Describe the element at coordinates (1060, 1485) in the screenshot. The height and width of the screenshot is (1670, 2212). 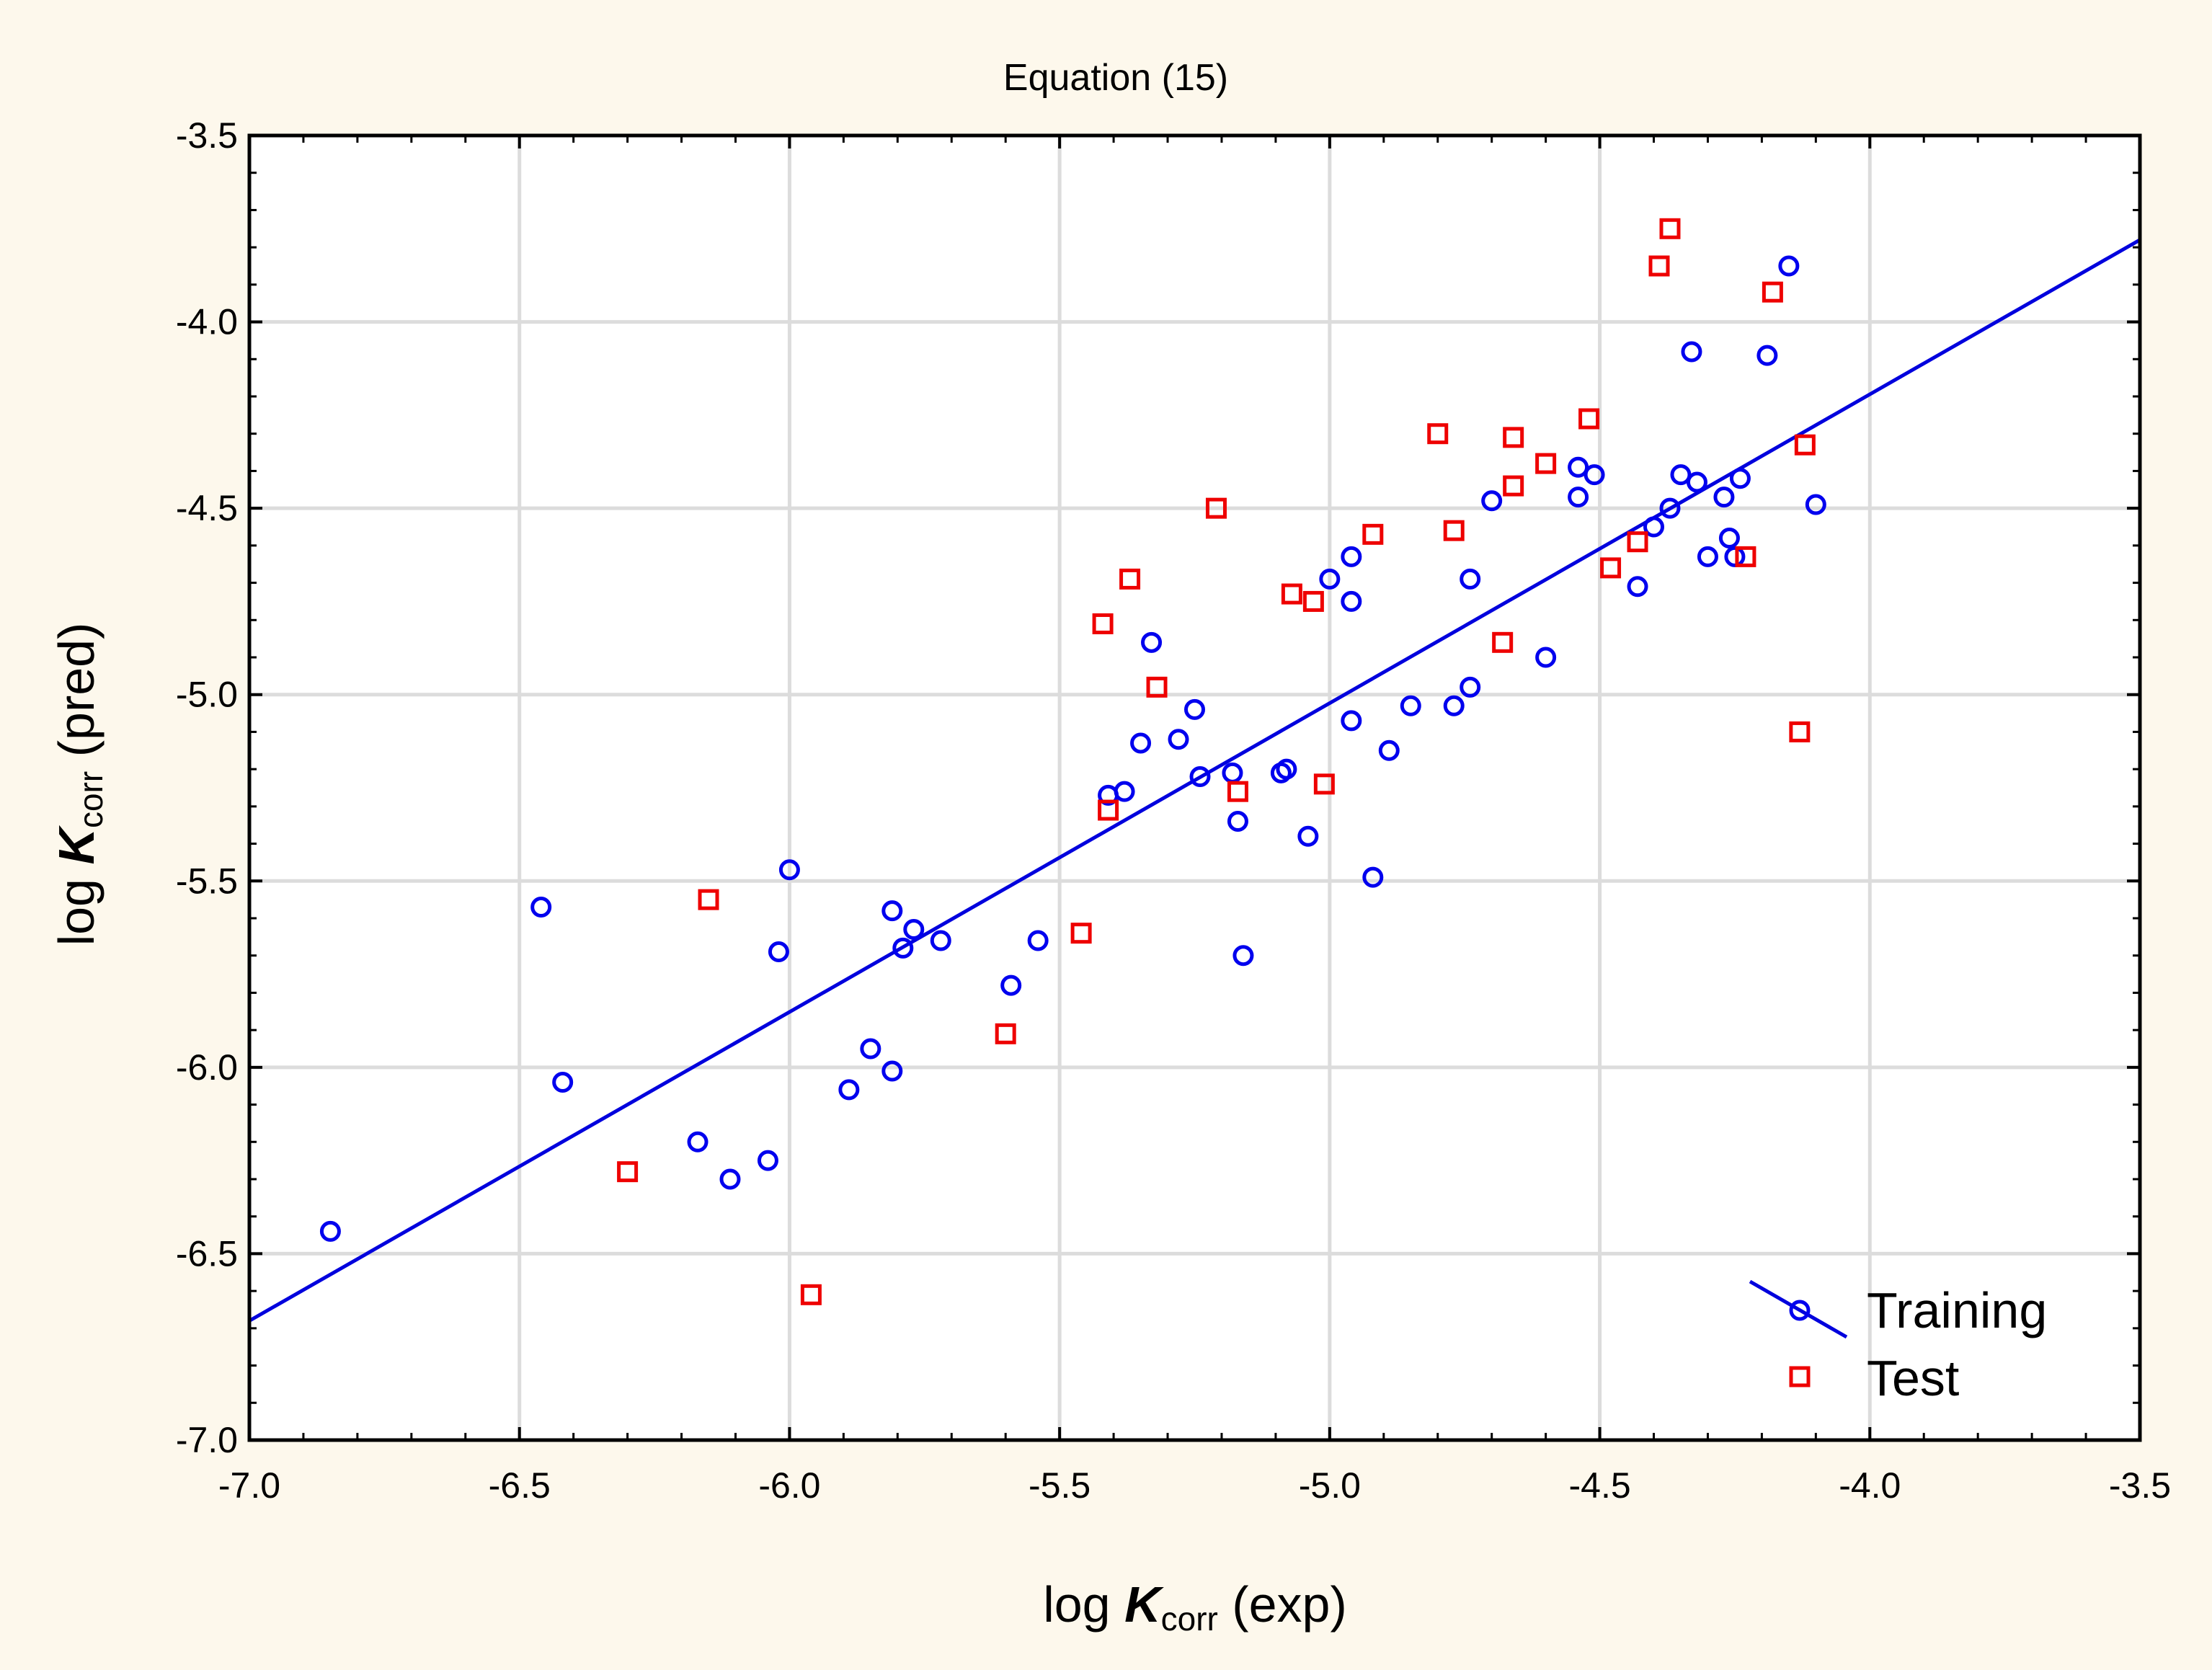
I see `x-tick-label: -5.5` at that location.